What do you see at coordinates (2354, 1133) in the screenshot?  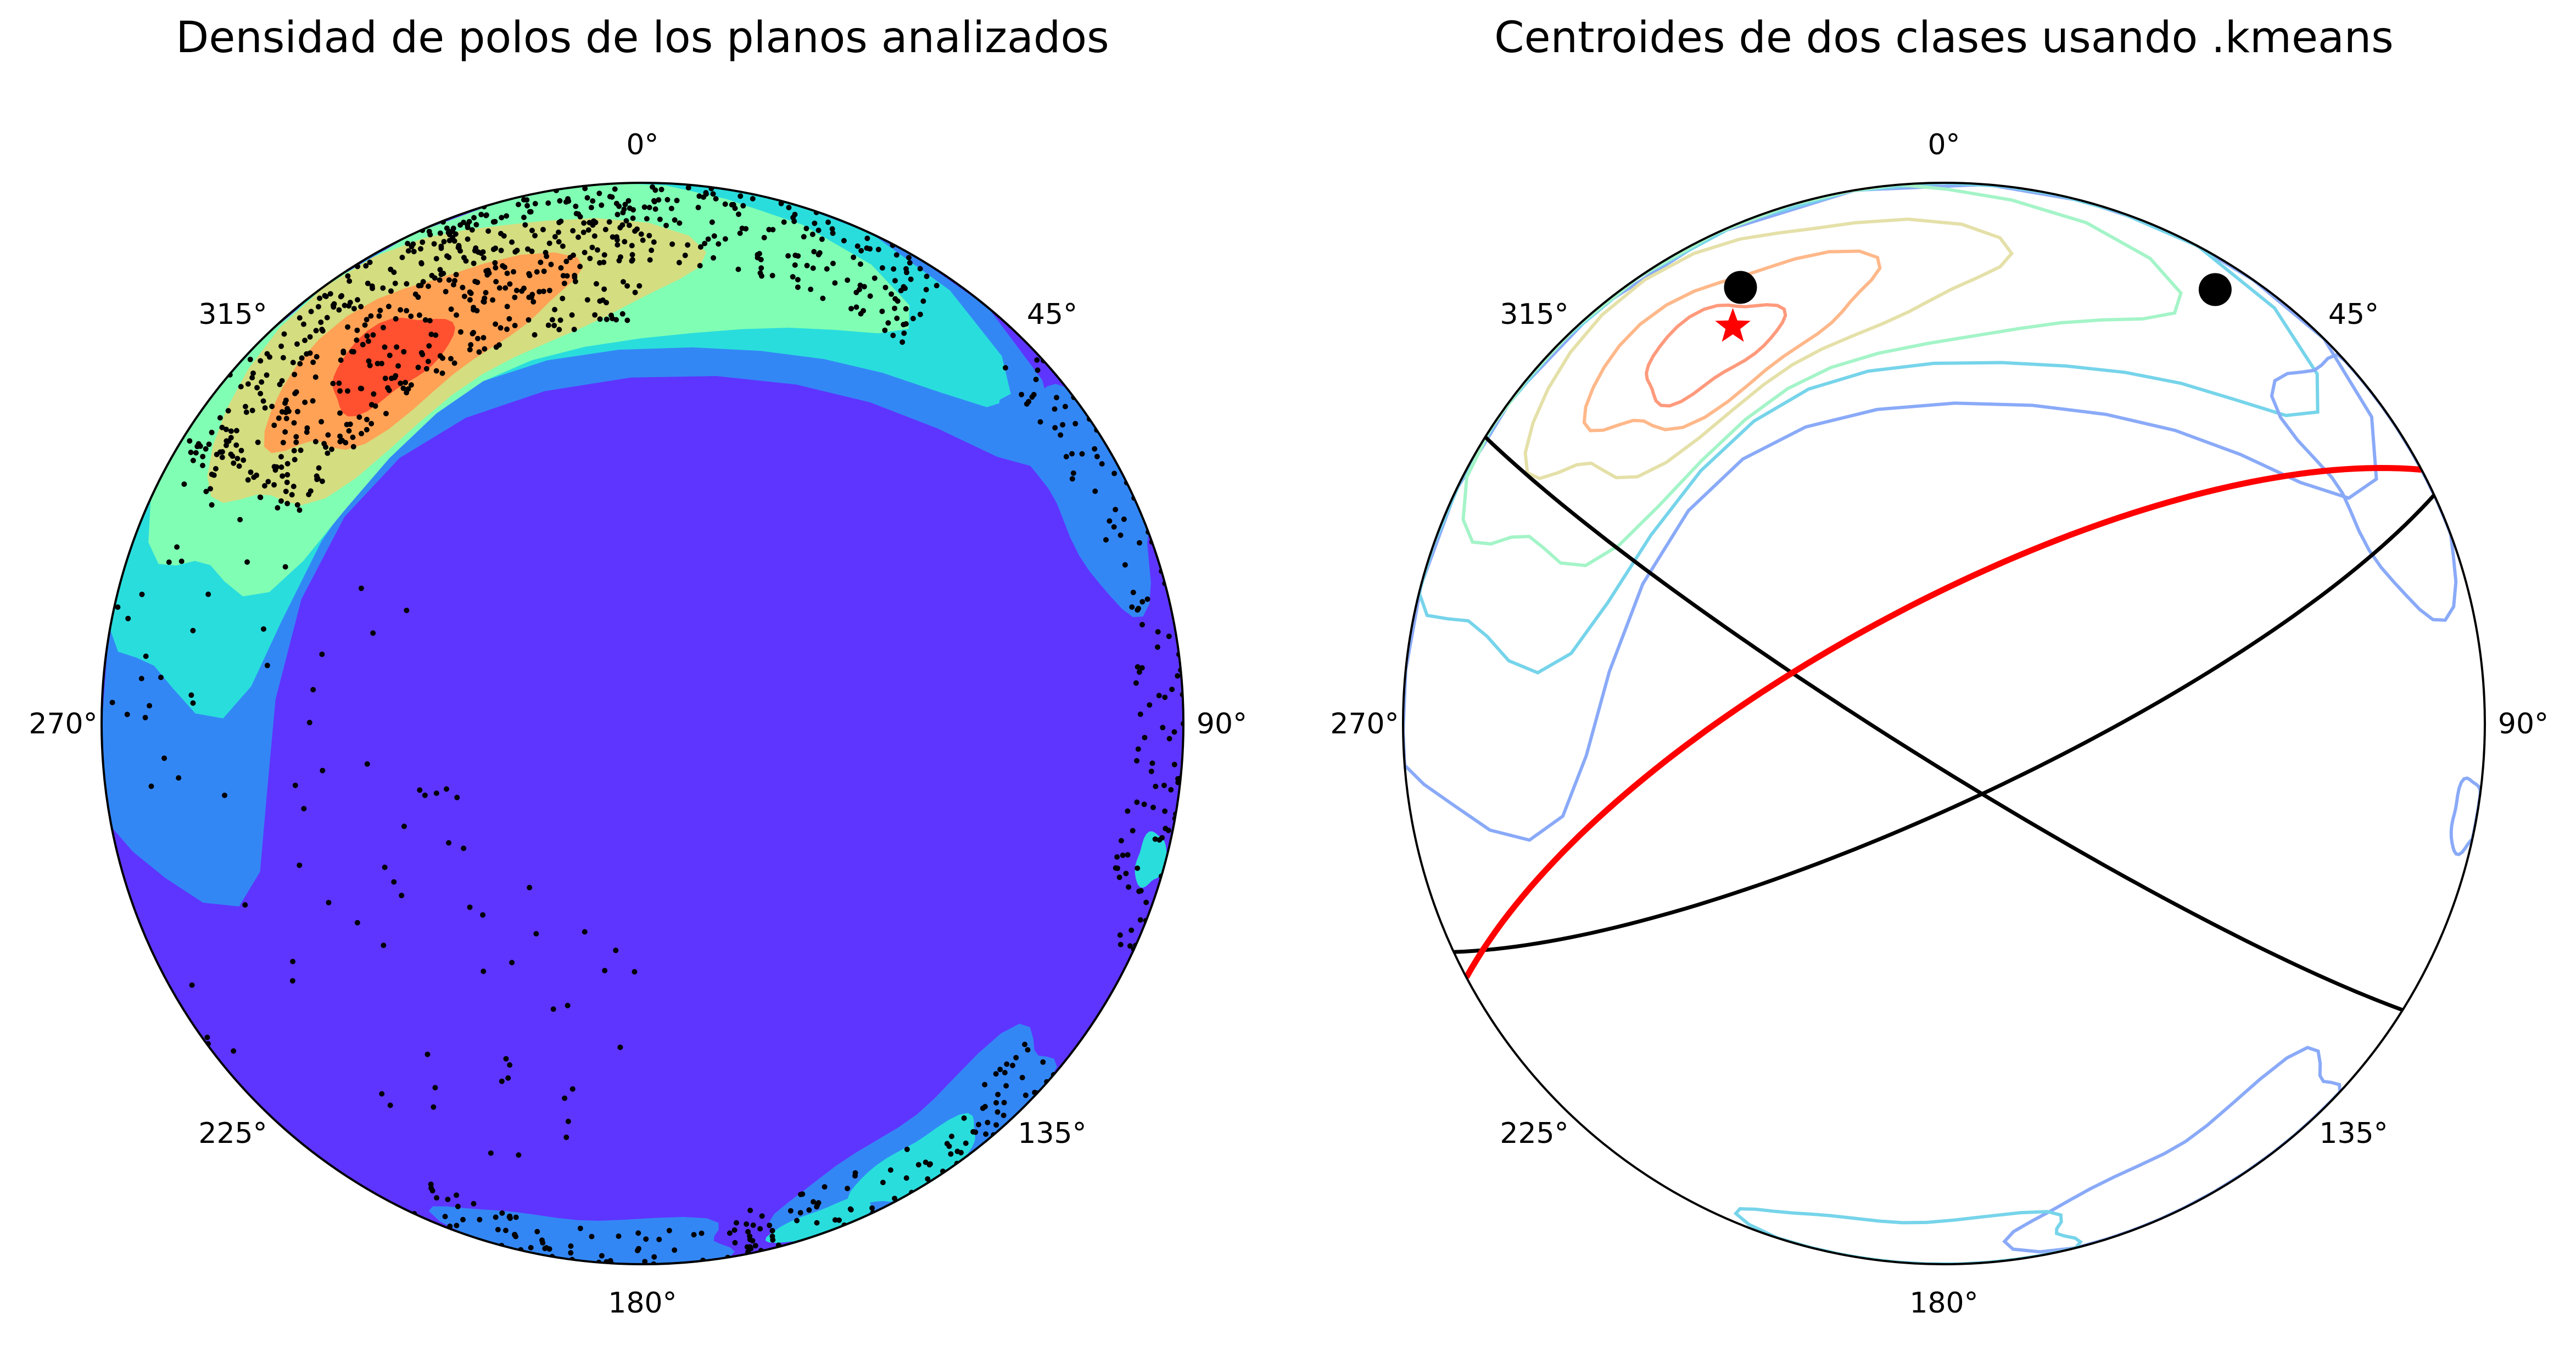 I see `azimuth-tick-label: 135°` at bounding box center [2354, 1133].